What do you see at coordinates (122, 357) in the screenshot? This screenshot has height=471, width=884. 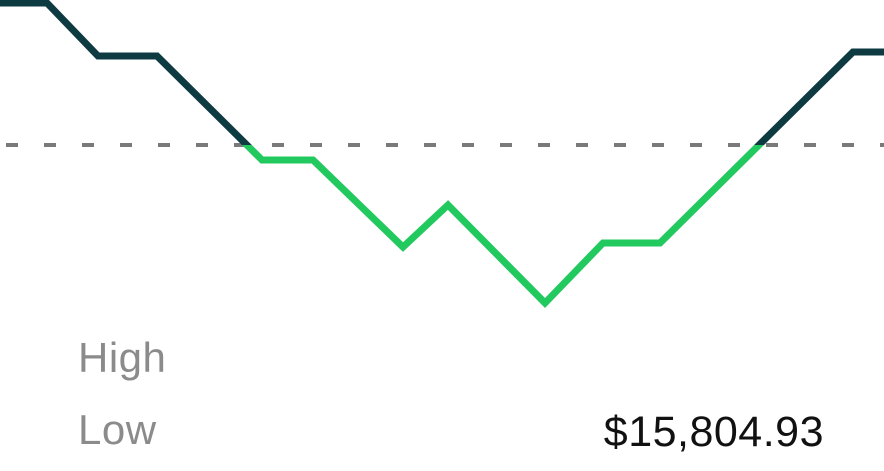 I see `high-label: High` at bounding box center [122, 357].